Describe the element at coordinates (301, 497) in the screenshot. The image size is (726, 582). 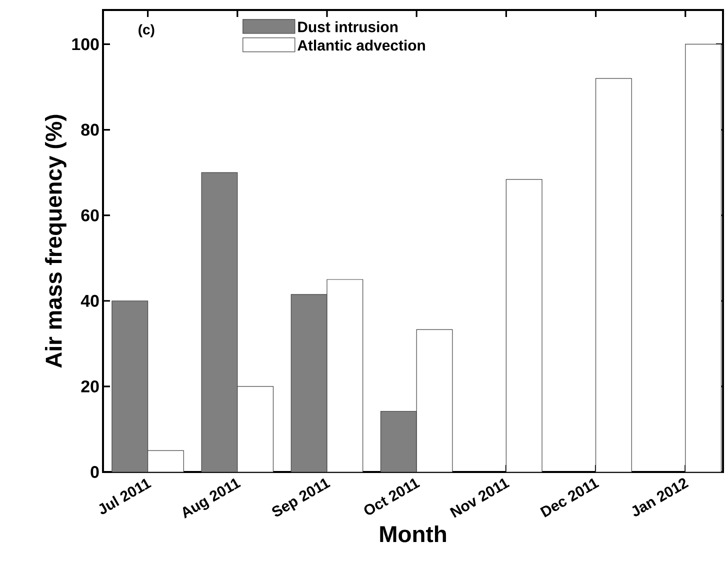
I see `x-tick-label: Sep 2011` at that location.